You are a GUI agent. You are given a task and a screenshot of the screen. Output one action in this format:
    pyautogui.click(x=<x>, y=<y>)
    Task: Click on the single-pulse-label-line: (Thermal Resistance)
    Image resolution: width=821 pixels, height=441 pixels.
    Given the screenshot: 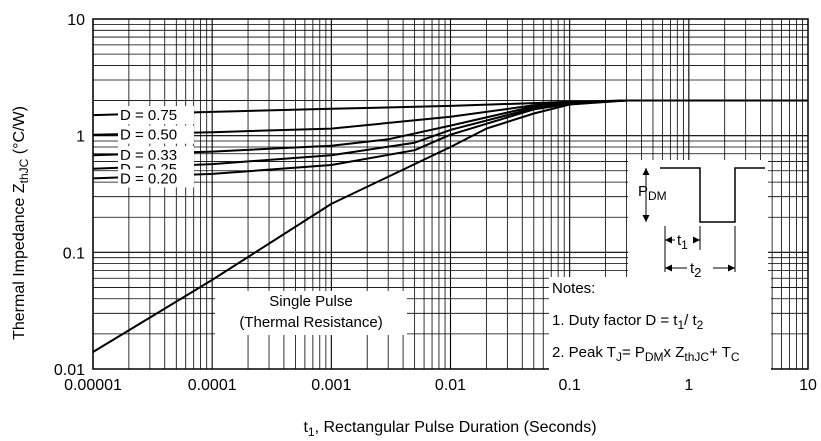 What is the action you would take?
    pyautogui.click(x=310, y=322)
    